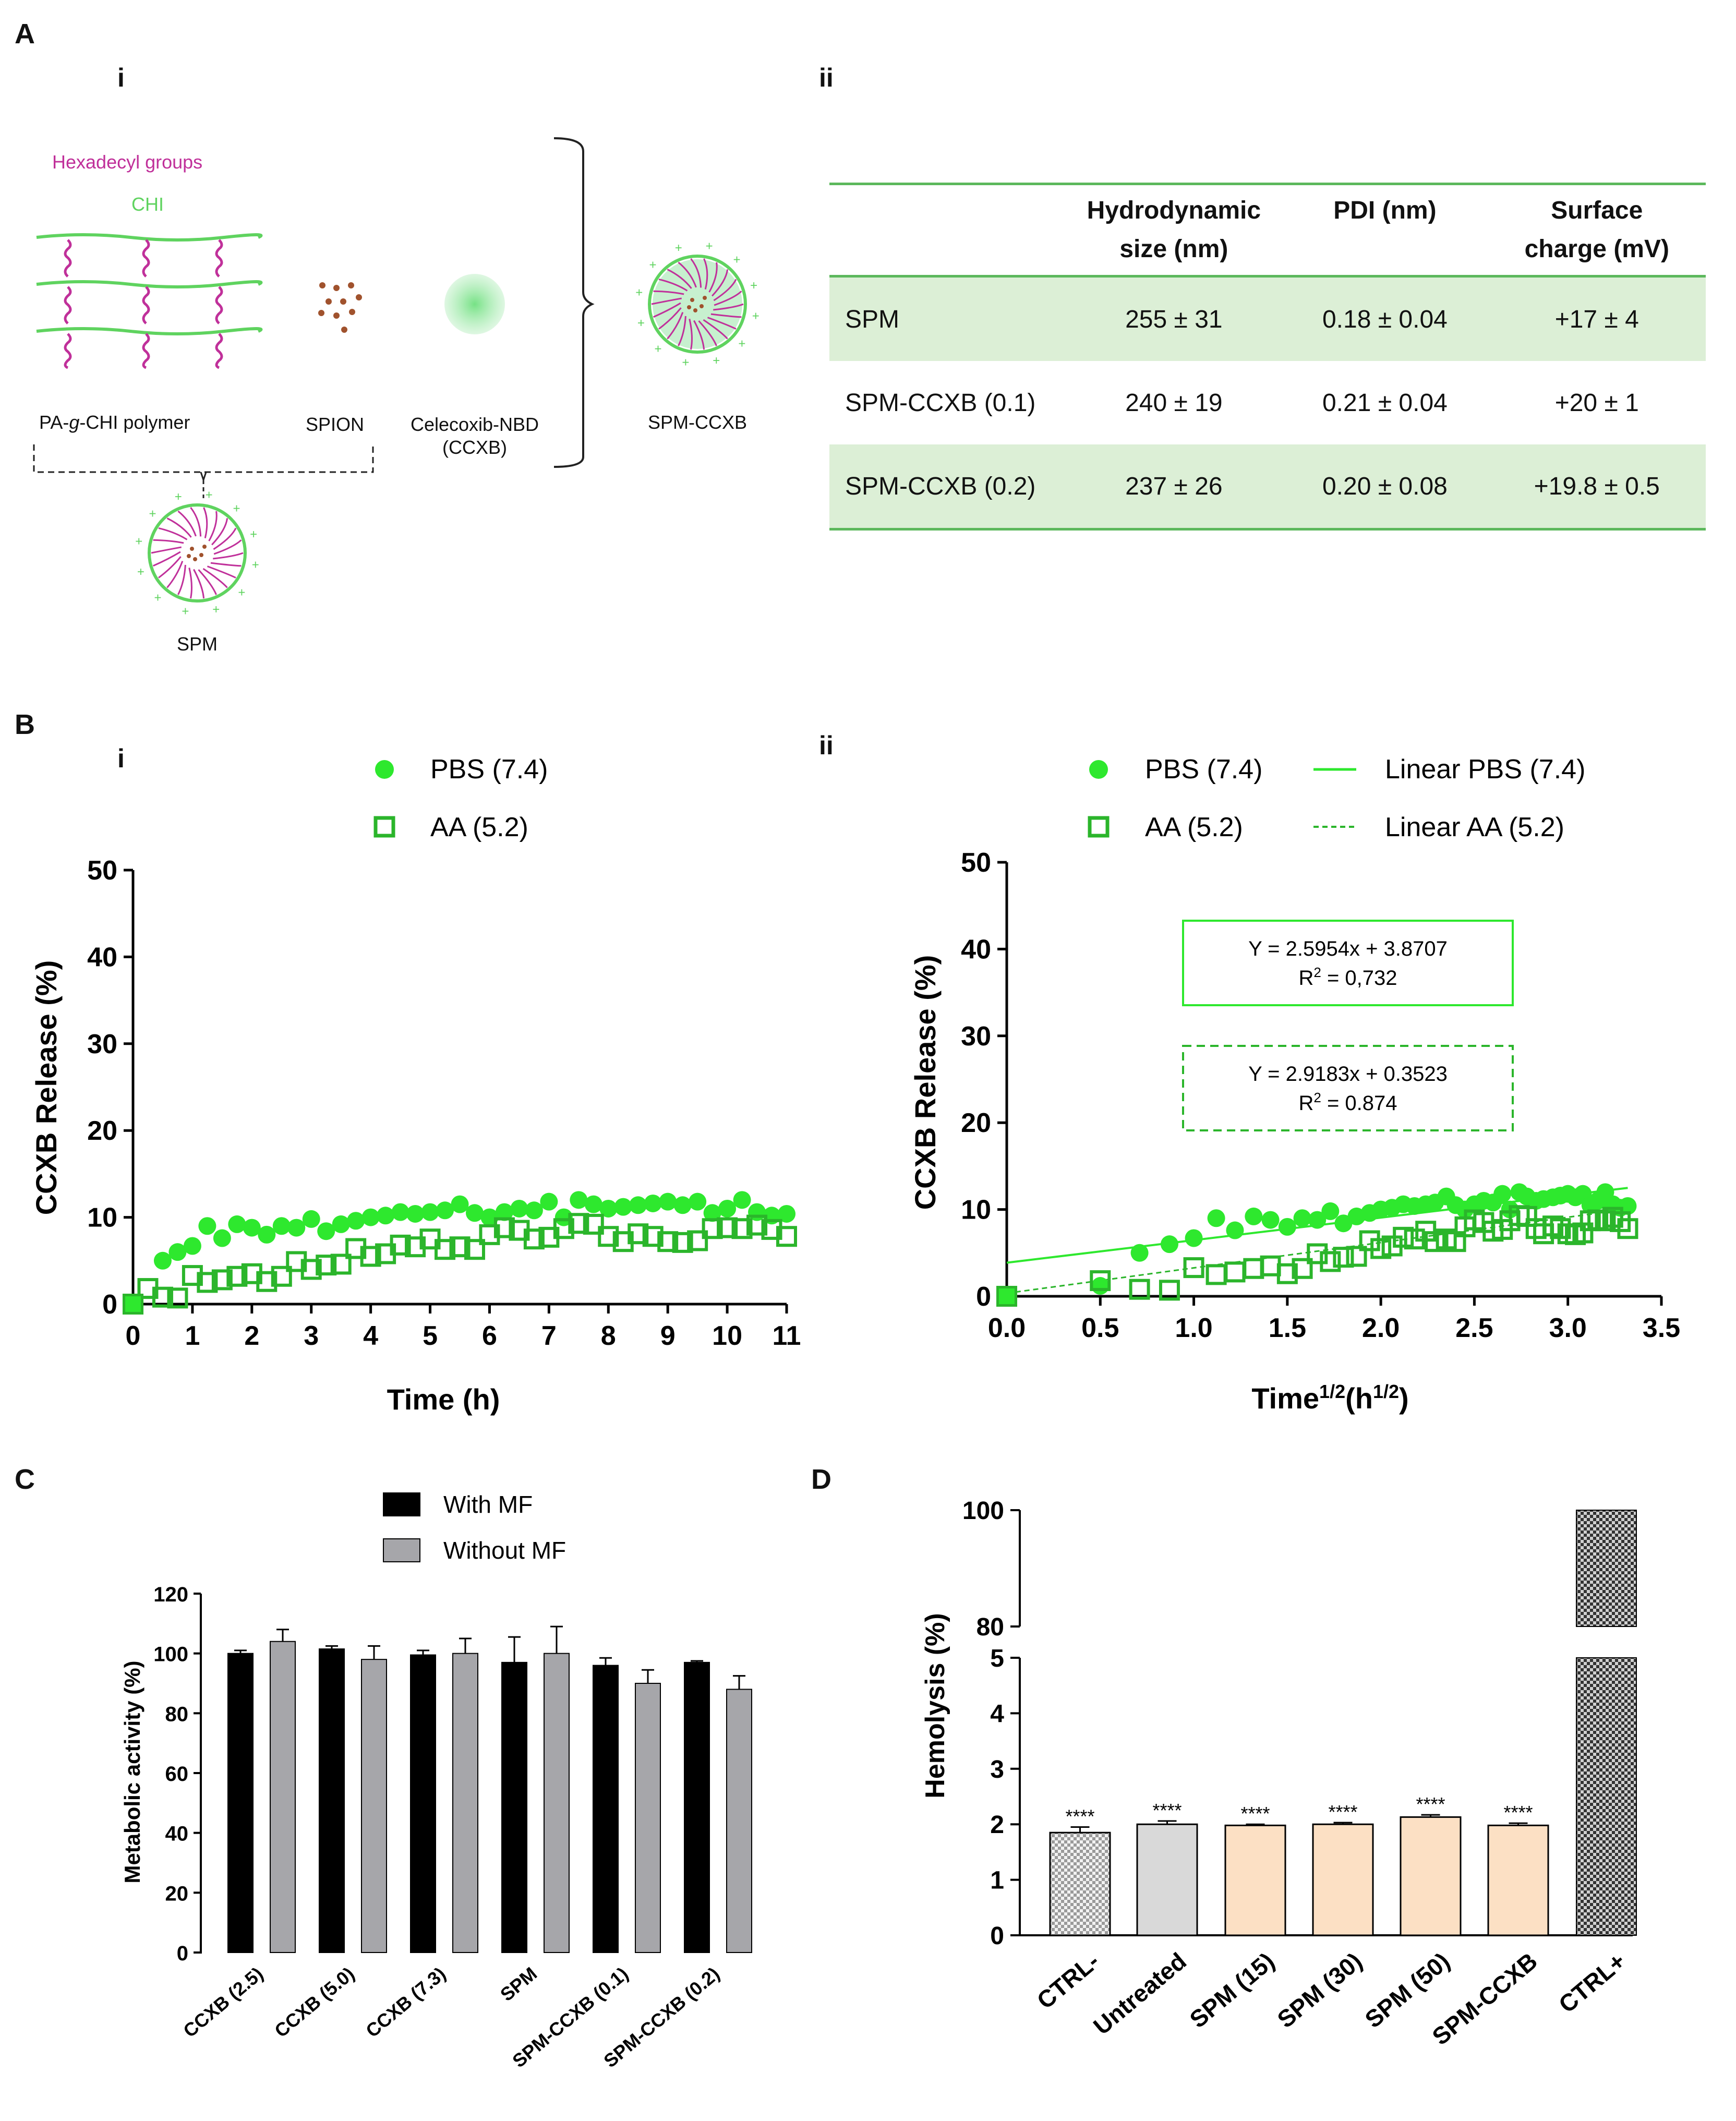 This screenshot has width=1736, height=2121. Describe the element at coordinates (1167, 1810) in the screenshot. I see `significance-label: ****` at that location.